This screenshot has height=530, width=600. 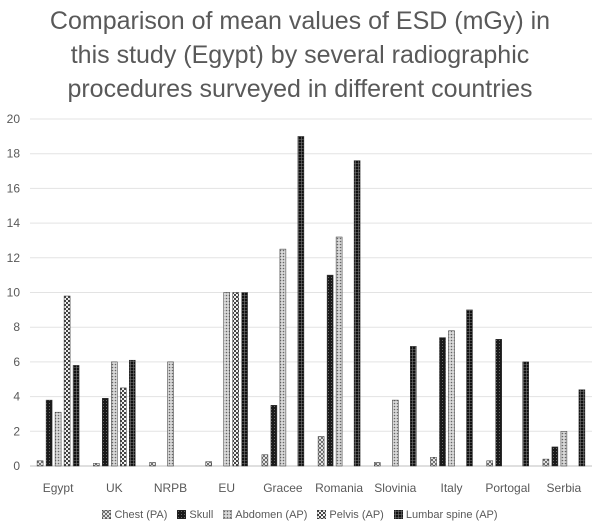 What do you see at coordinates (283, 488) in the screenshot?
I see `x-category-label: Gracee` at bounding box center [283, 488].